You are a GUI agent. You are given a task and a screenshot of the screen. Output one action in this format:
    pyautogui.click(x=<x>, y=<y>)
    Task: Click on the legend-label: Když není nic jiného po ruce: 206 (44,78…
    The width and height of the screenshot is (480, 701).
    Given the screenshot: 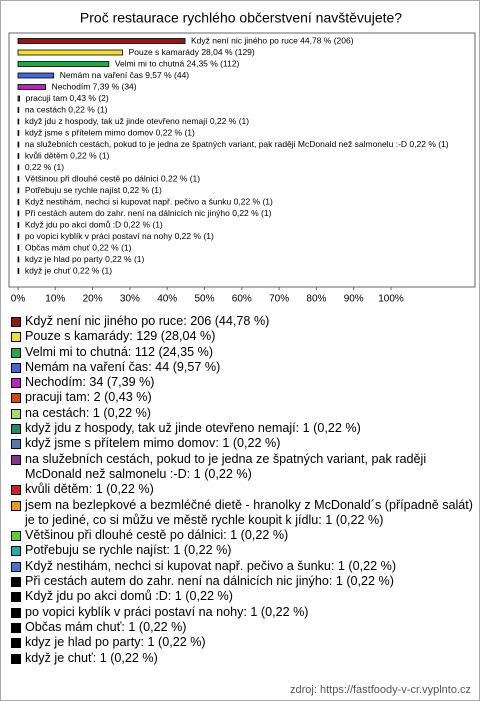 What is the action you would take?
    pyautogui.click(x=147, y=321)
    